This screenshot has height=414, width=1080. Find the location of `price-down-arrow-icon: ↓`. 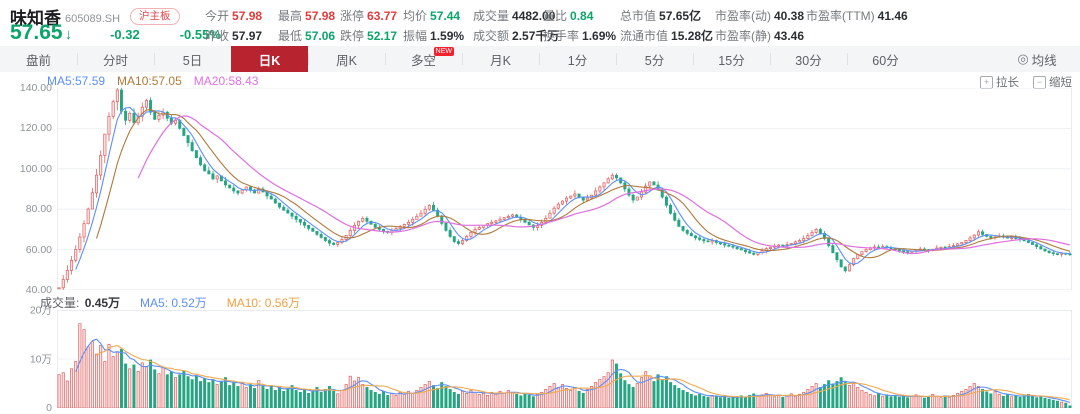

price-down-arrow-icon: ↓ is located at coordinates (68, 34).